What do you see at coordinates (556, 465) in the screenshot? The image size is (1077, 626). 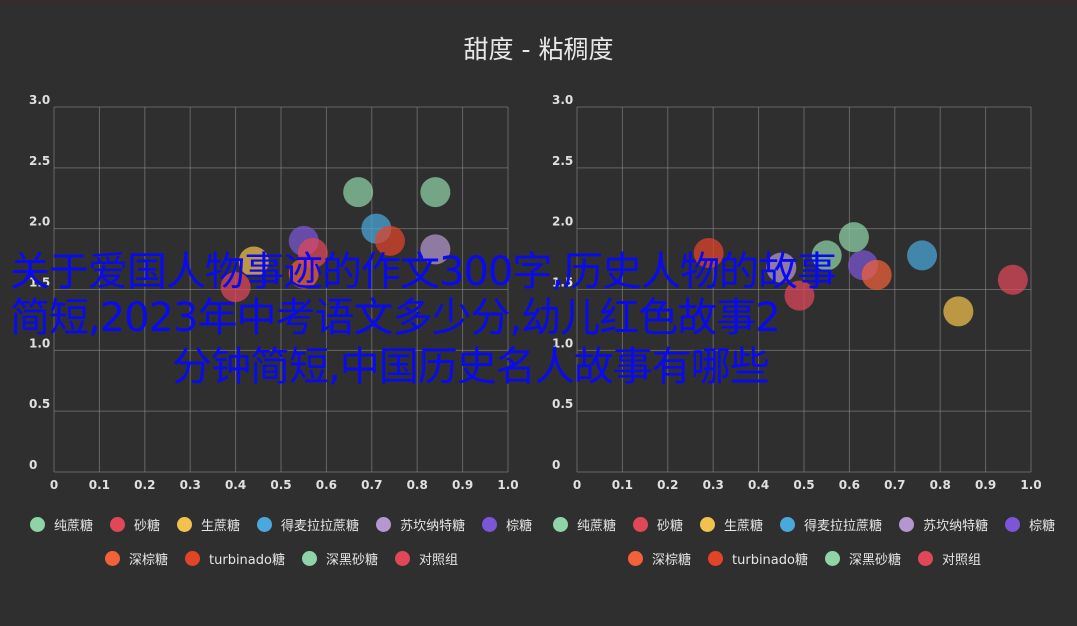 I see `y-tick-label: 0` at bounding box center [556, 465].